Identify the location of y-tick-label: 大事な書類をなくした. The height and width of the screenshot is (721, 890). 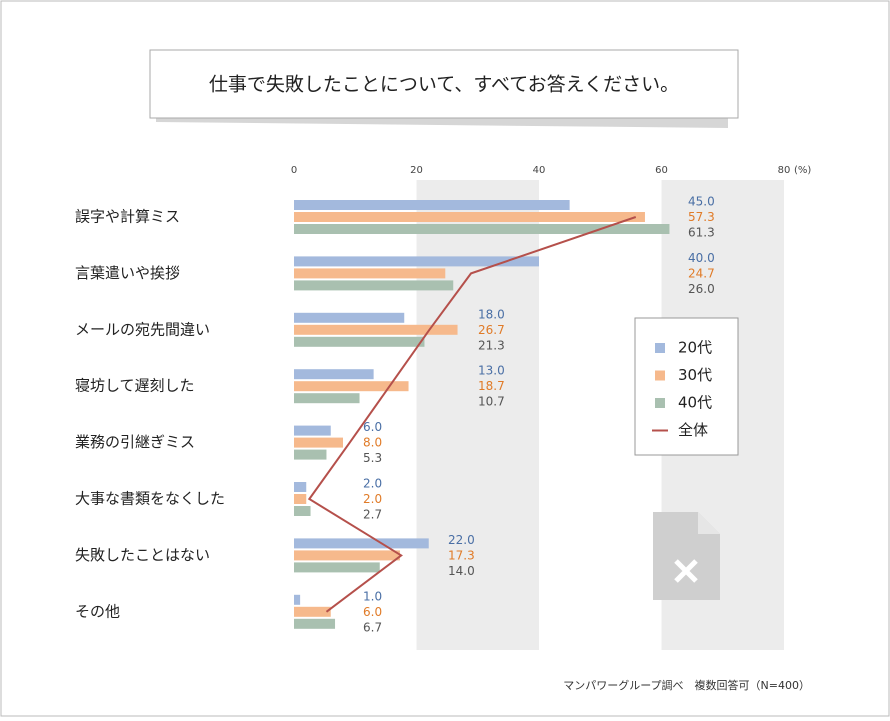
(150, 499).